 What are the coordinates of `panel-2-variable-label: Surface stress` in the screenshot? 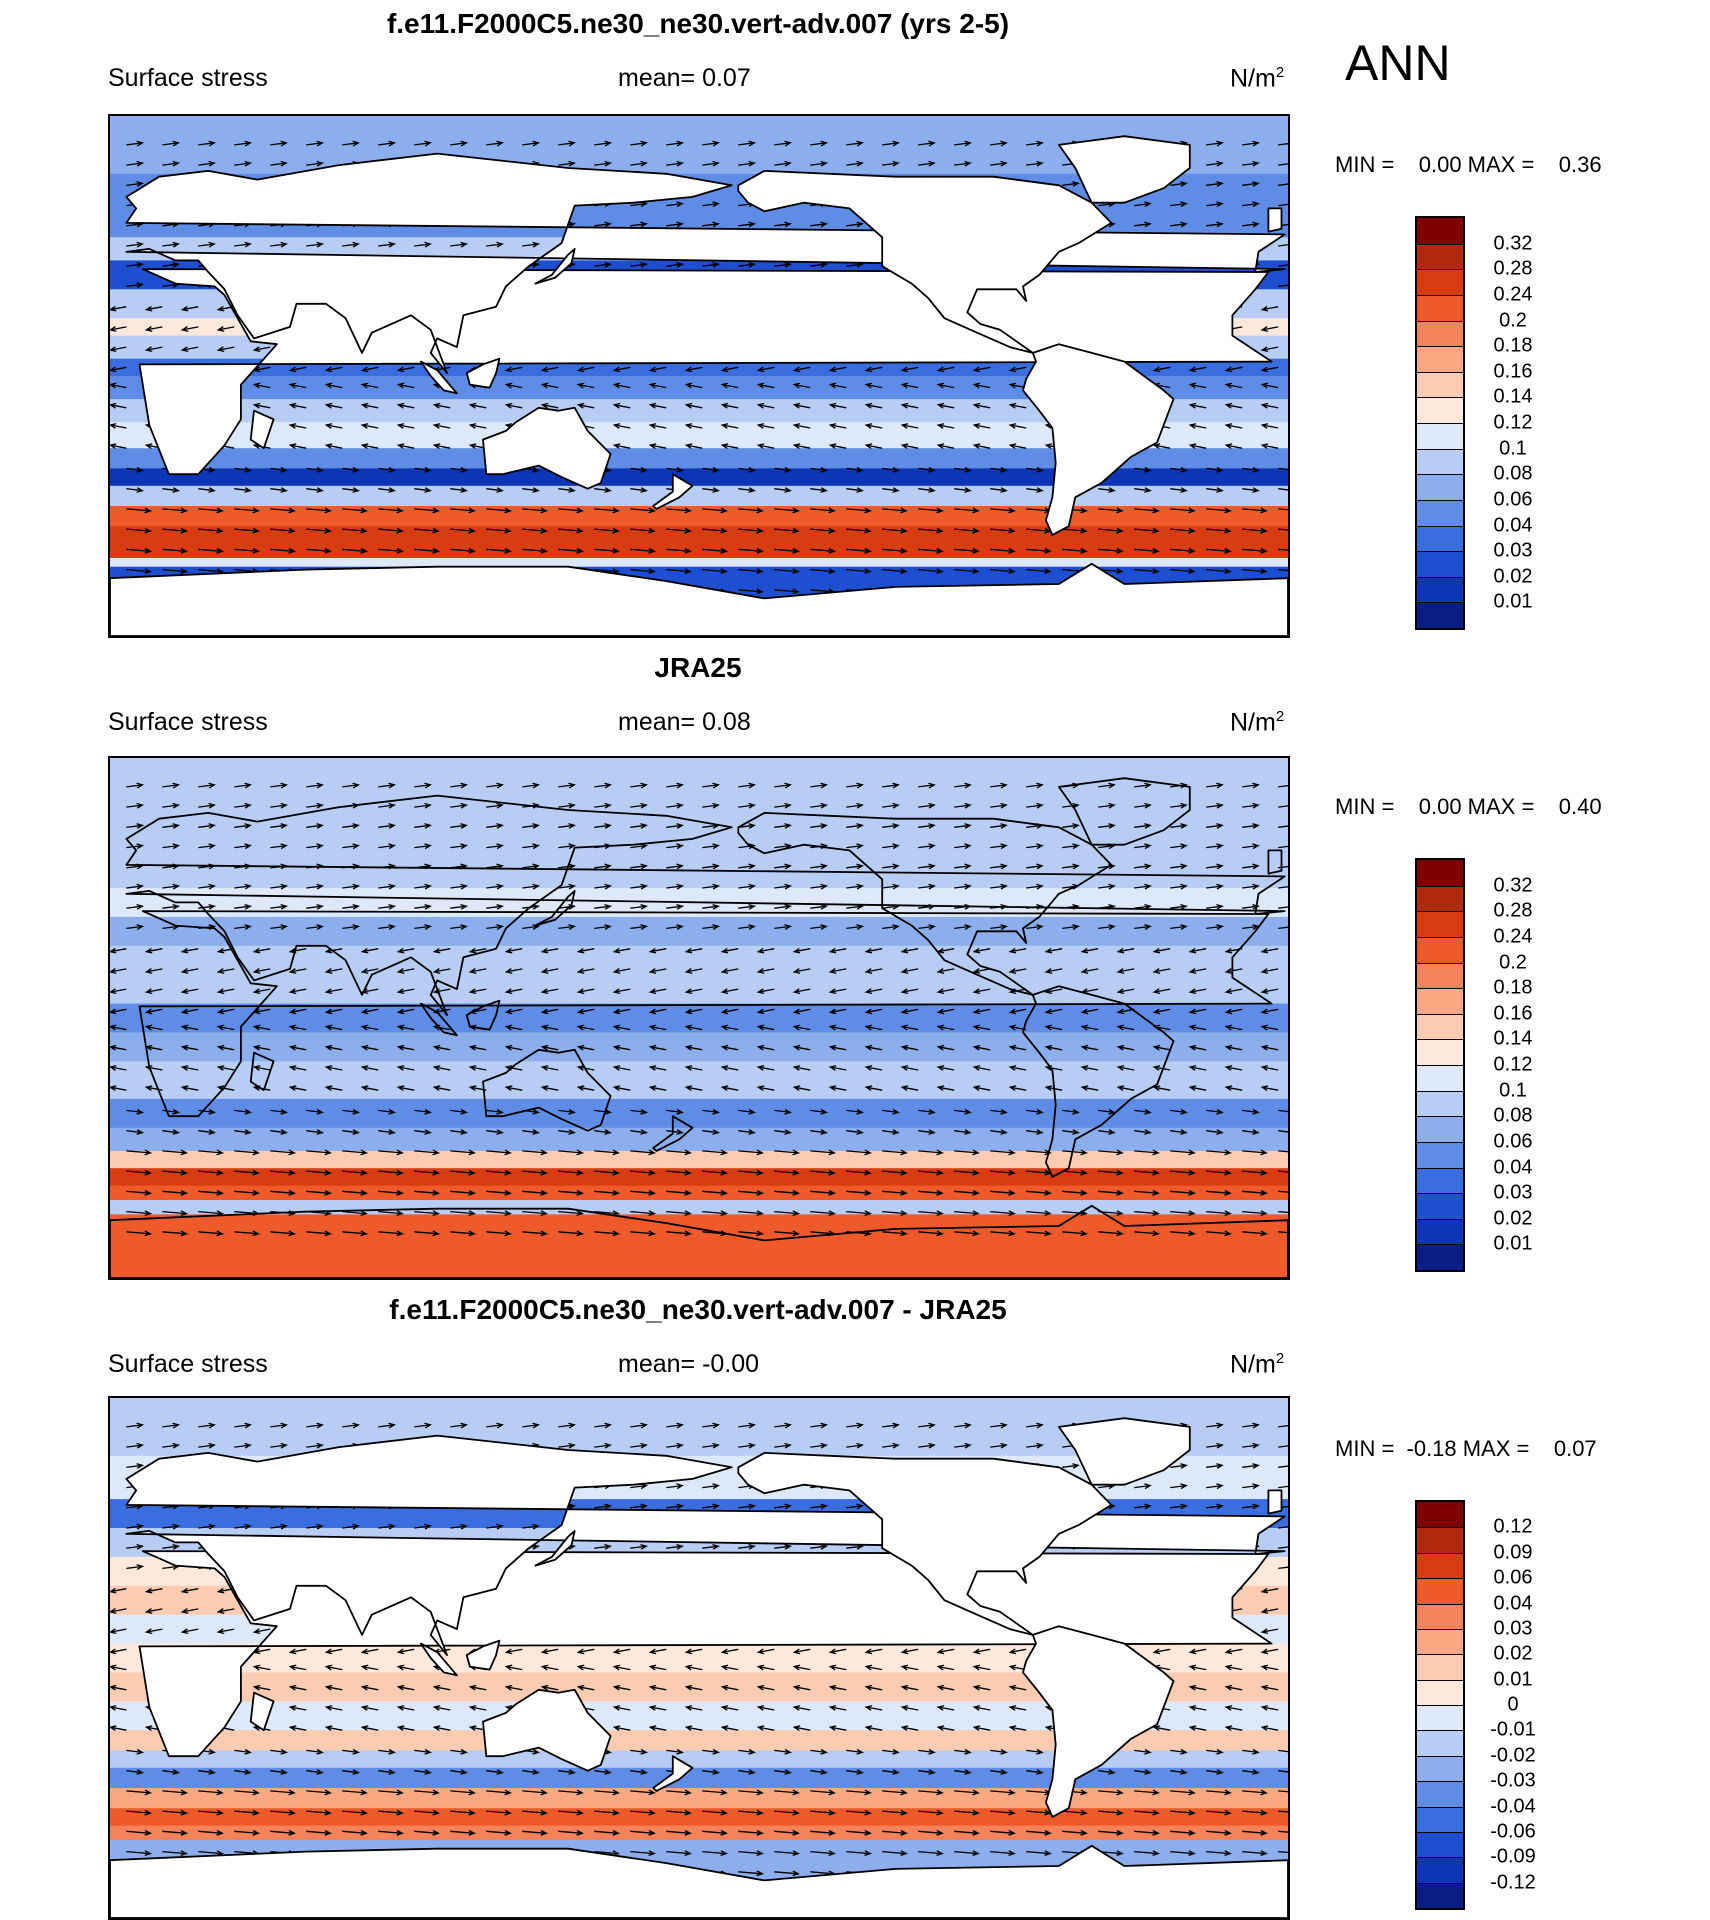 It's located at (188, 722).